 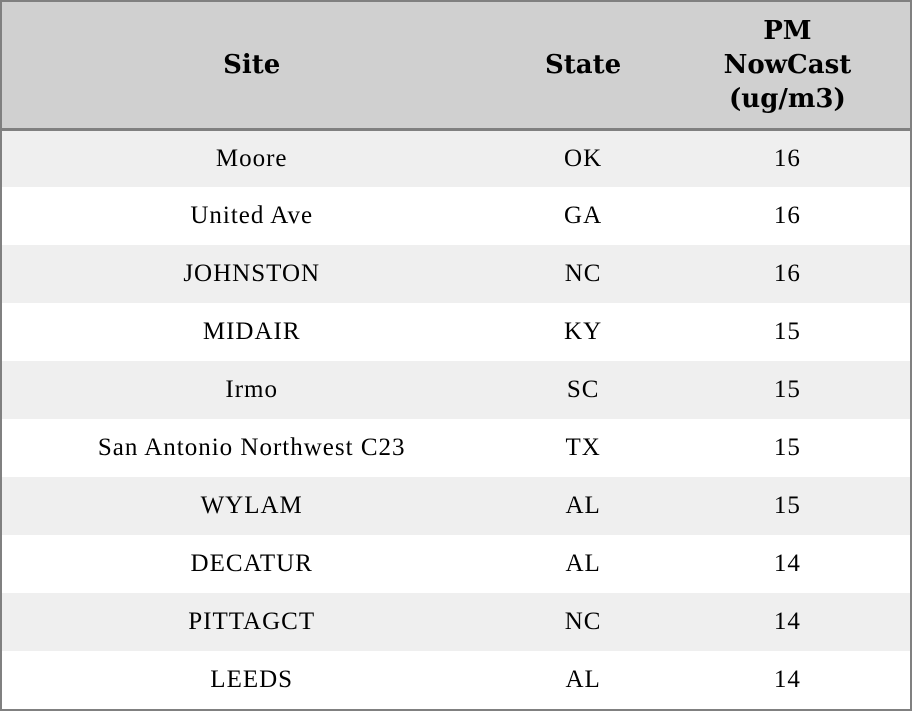 What do you see at coordinates (251, 448) in the screenshot?
I see `site-cell: San Antonio Northwest C23` at bounding box center [251, 448].